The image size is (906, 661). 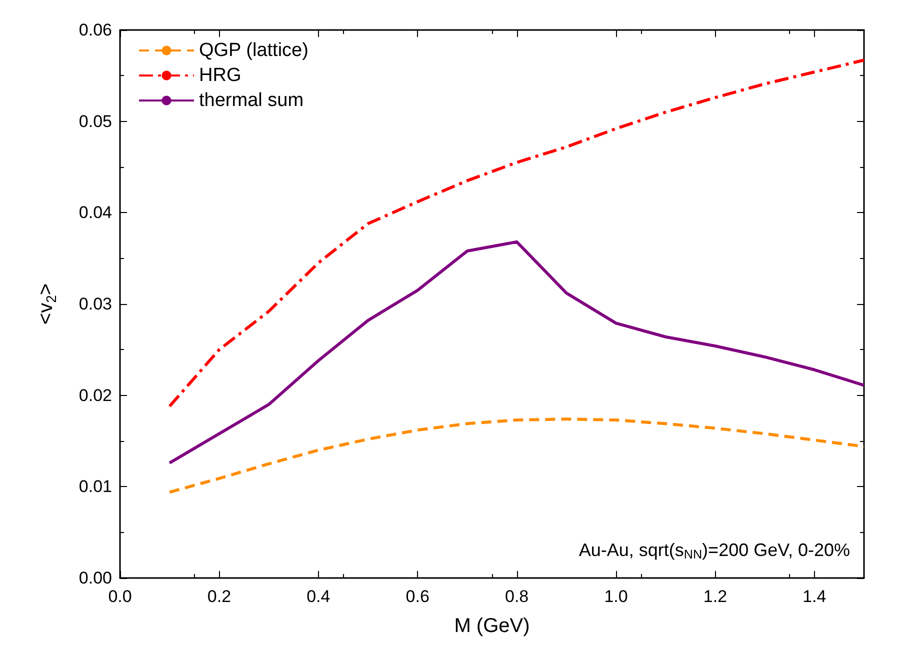 What do you see at coordinates (715, 596) in the screenshot?
I see `x-tick-label: 1.2` at bounding box center [715, 596].